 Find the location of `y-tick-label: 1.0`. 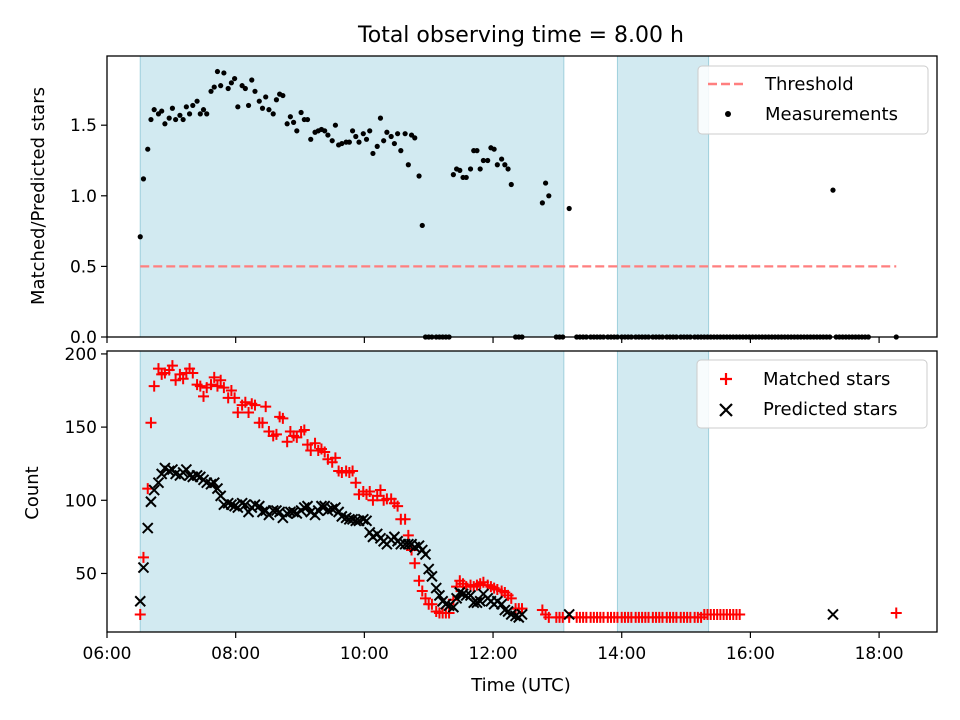

y-tick-label: 1.0 is located at coordinates (83, 197).